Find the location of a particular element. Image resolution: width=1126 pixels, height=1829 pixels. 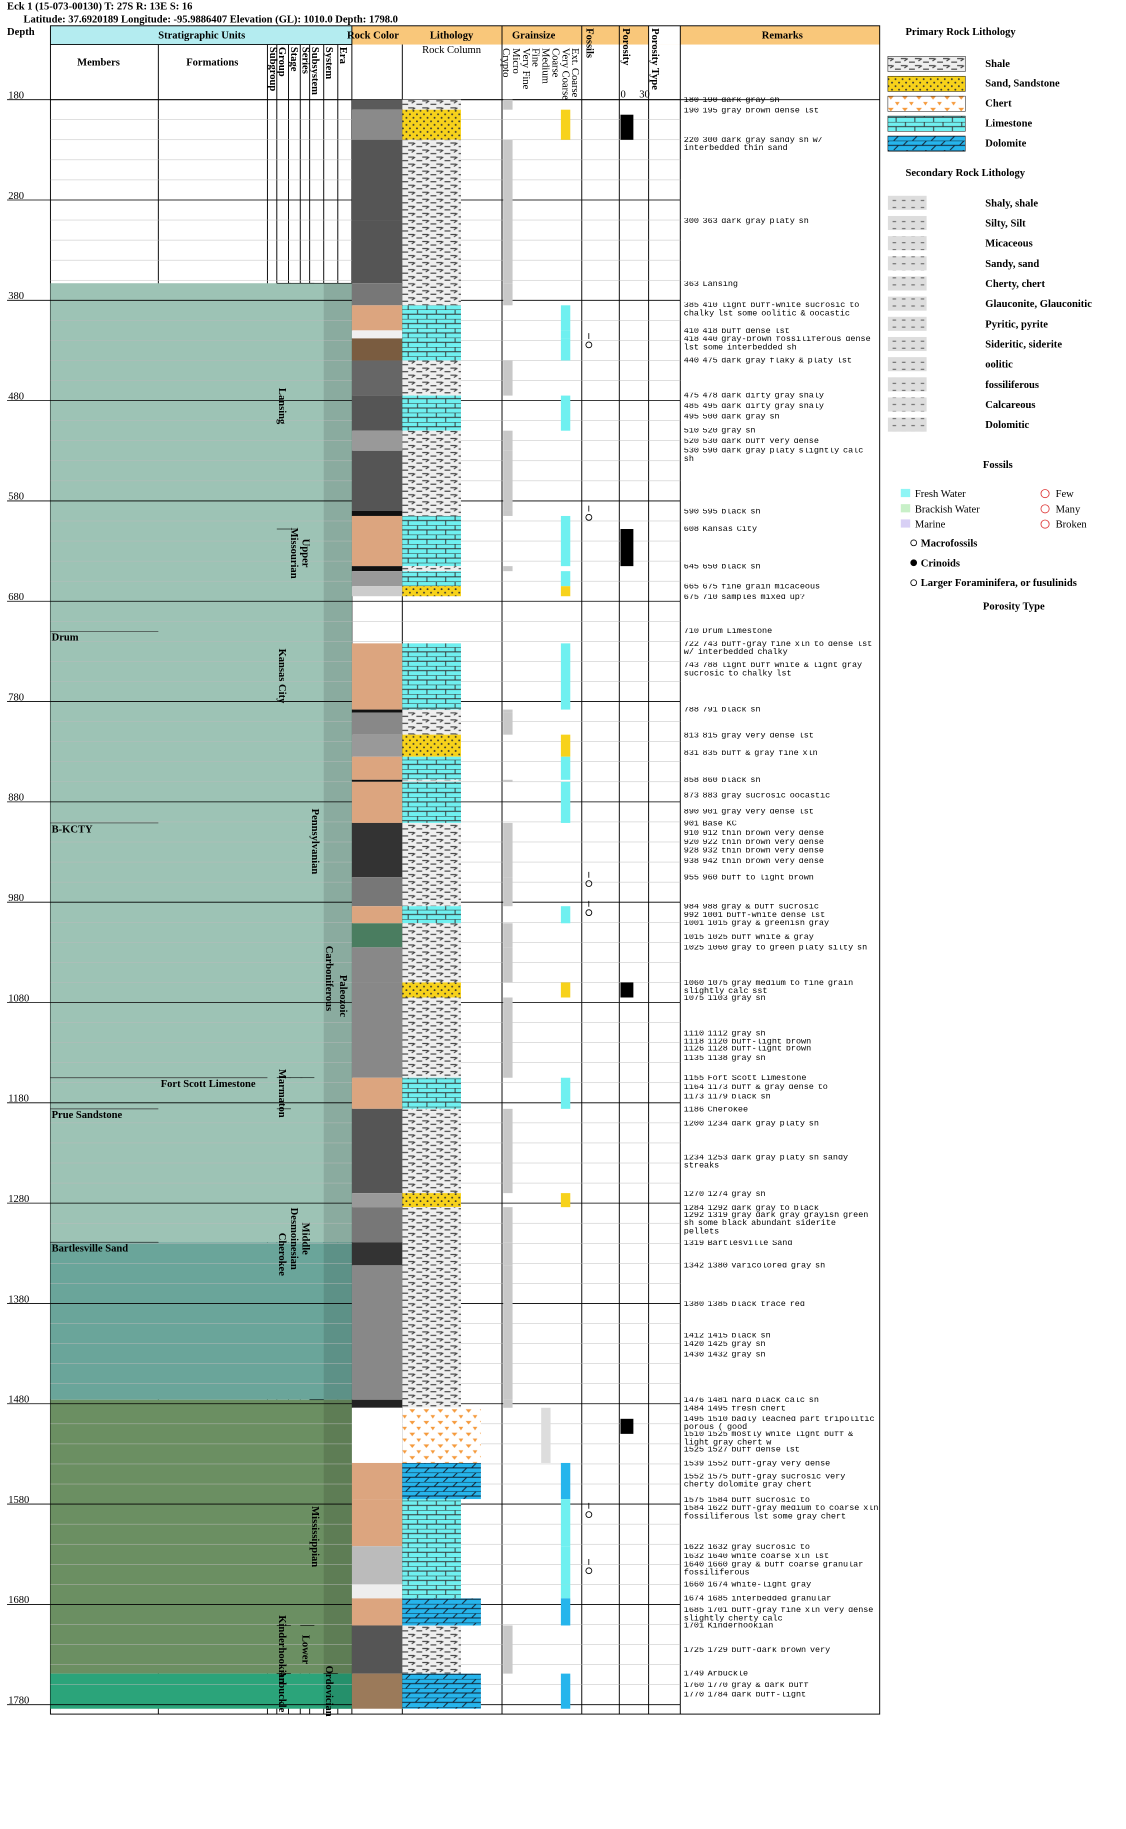

remark: 590 595 black sh is located at coordinates (722, 513).